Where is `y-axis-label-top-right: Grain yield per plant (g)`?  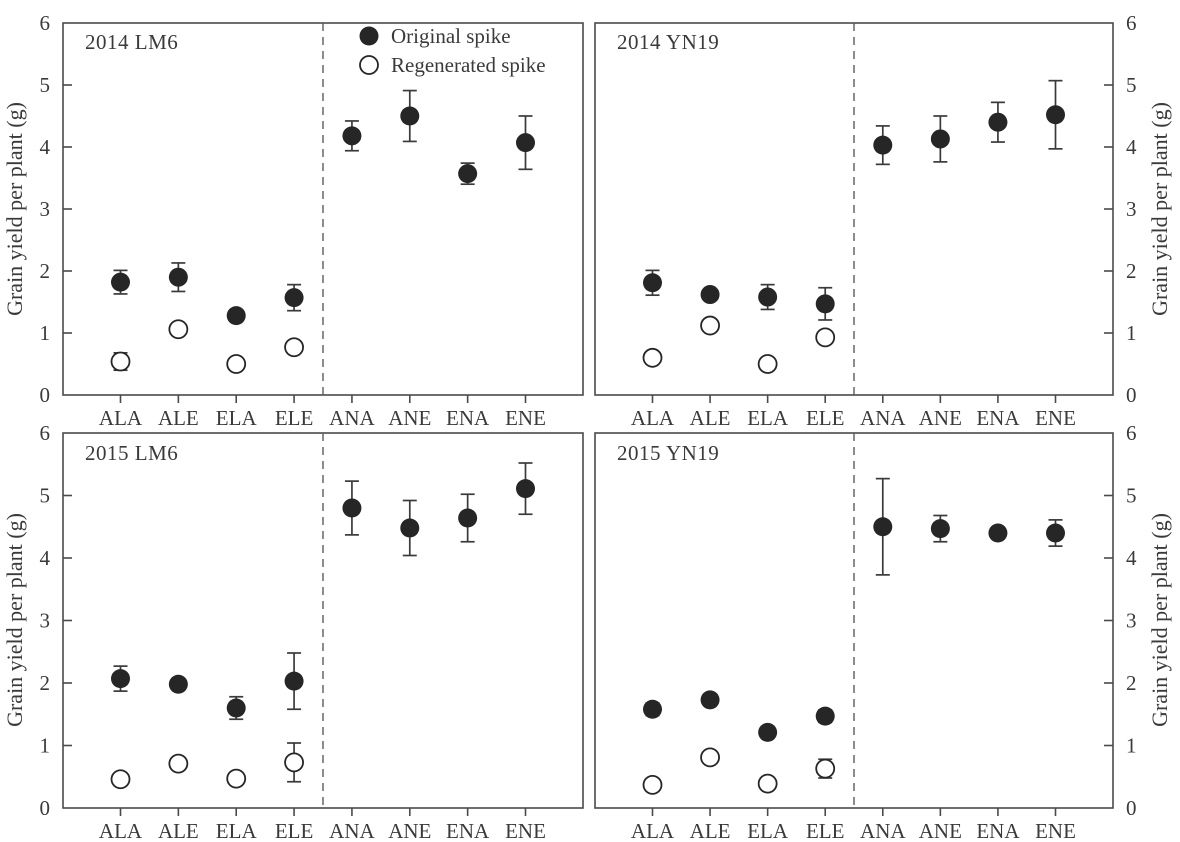 y-axis-label-top-right: Grain yield per plant (g) is located at coordinates (1159, 209).